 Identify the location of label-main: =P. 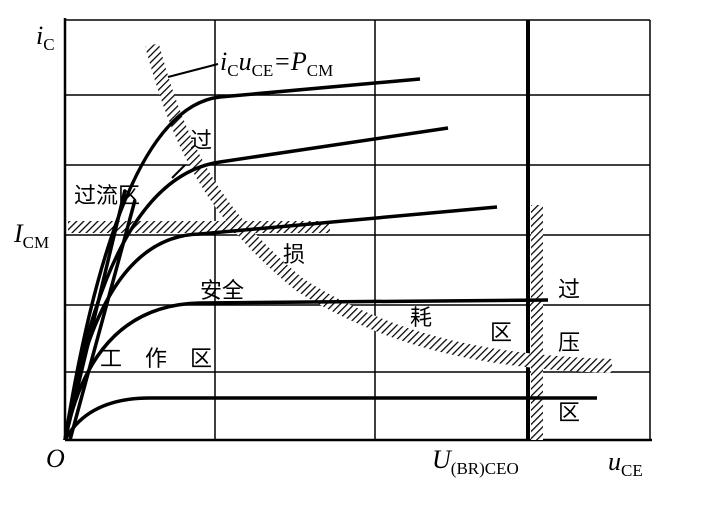
(290, 61).